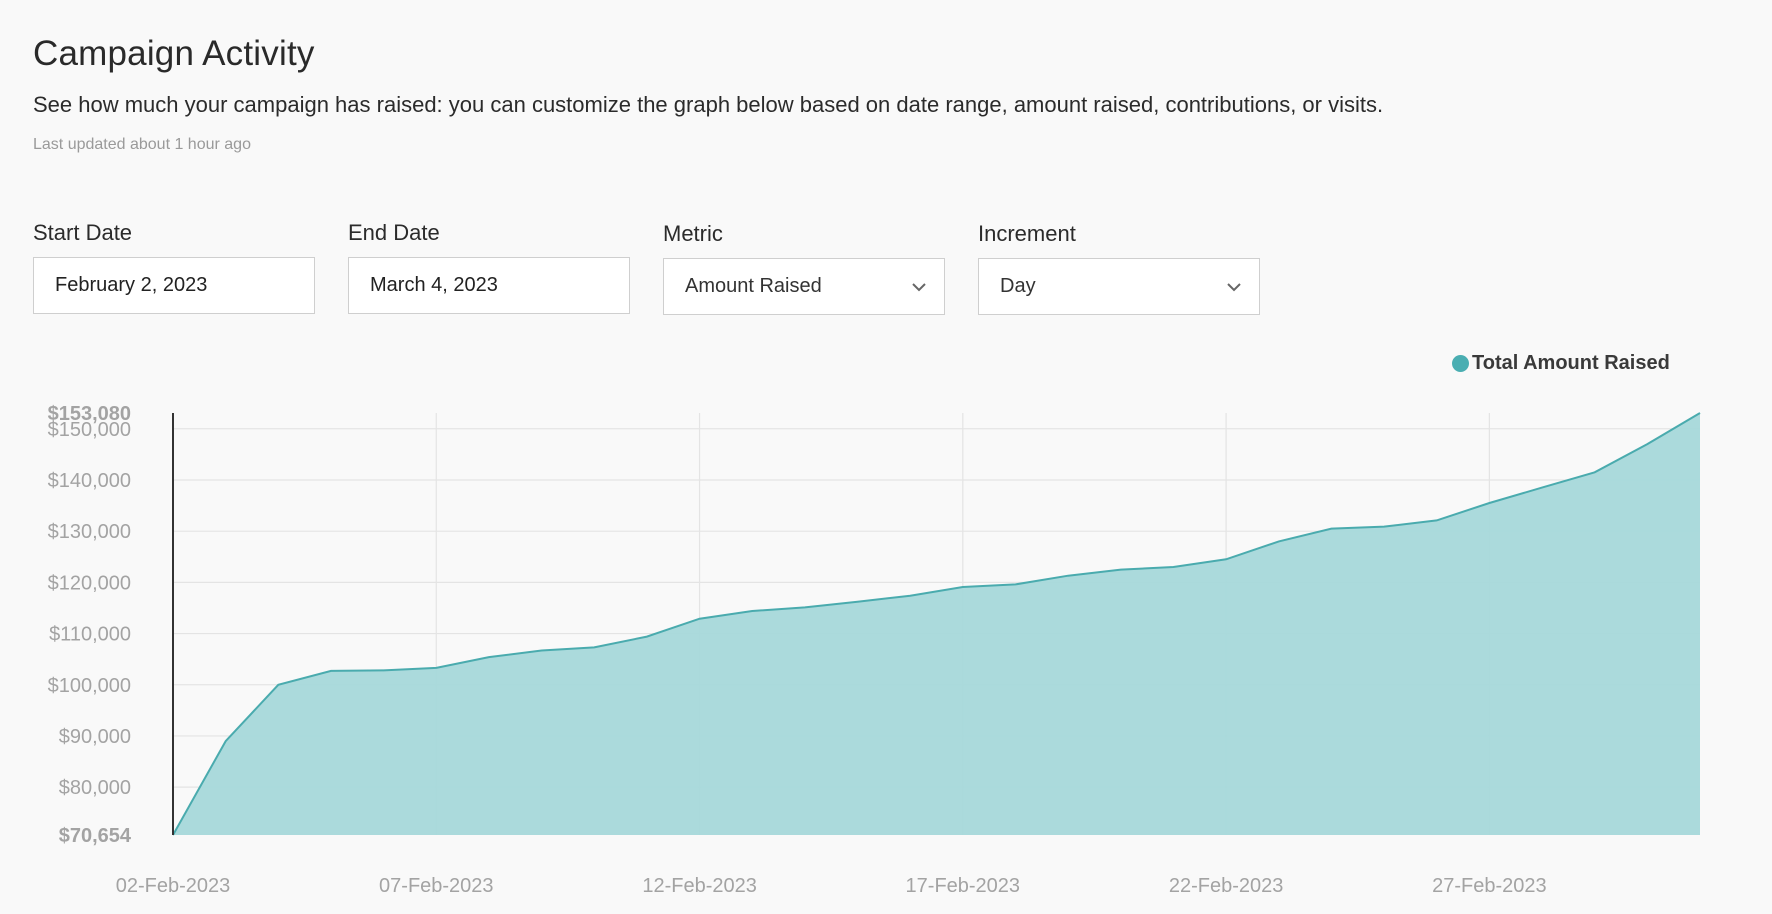 This screenshot has width=1772, height=914. Describe the element at coordinates (95, 737) in the screenshot. I see `y-tick-label: $90,000` at that location.